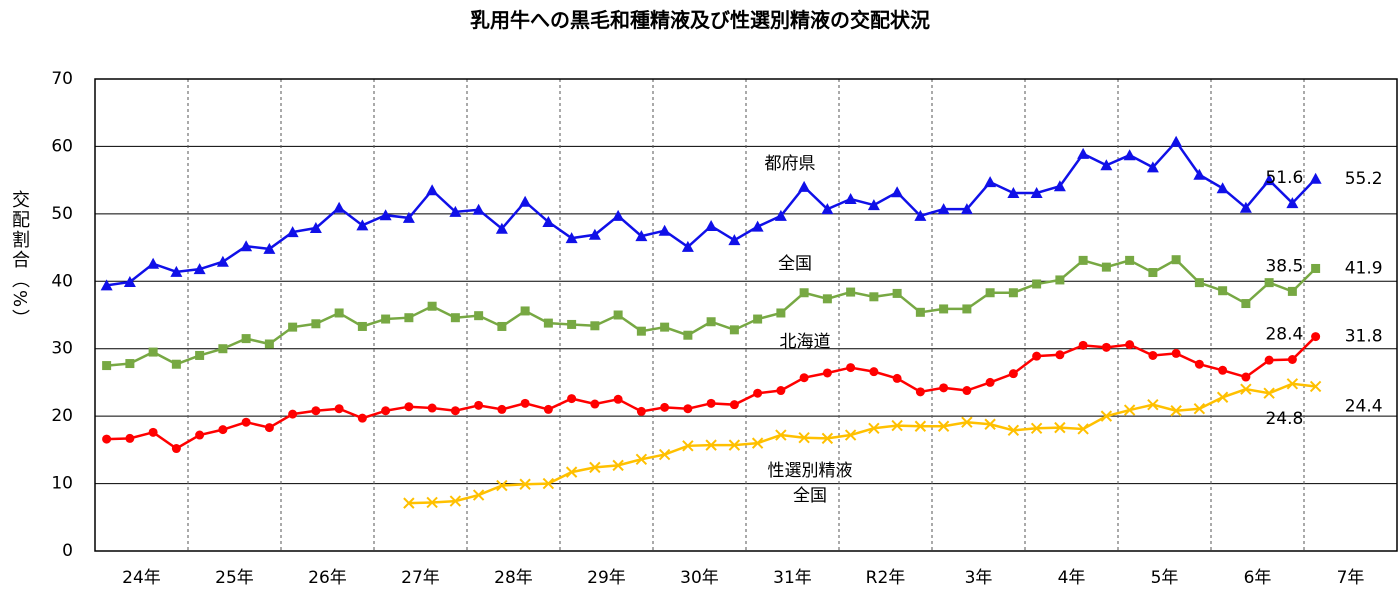 The width and height of the screenshot is (1400, 589). Describe the element at coordinates (886, 578) in the screenshot. I see `x-tick-label: R2年` at that location.